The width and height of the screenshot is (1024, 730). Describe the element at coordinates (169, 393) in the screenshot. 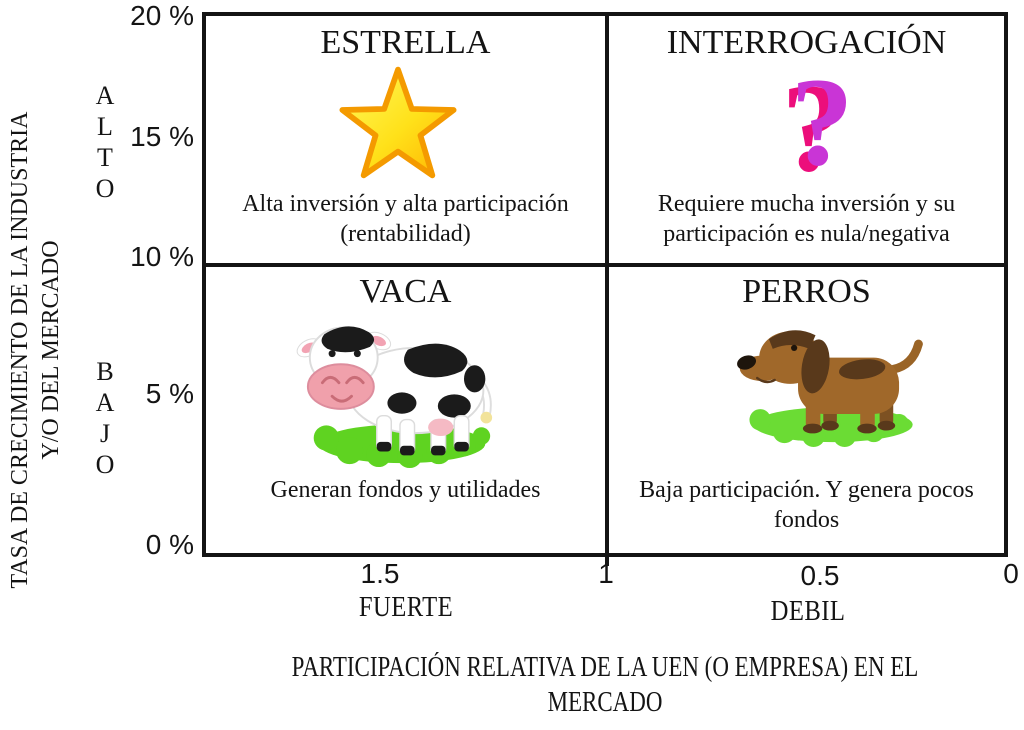

I see `y-tick-5: 5 %` at that location.